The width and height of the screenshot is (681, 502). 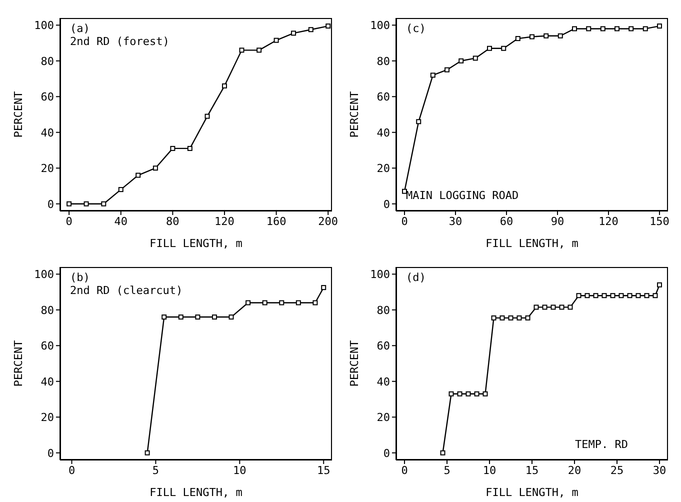 What do you see at coordinates (120, 41) in the screenshot?
I see `annotation: 2nd RD (forest)` at bounding box center [120, 41].